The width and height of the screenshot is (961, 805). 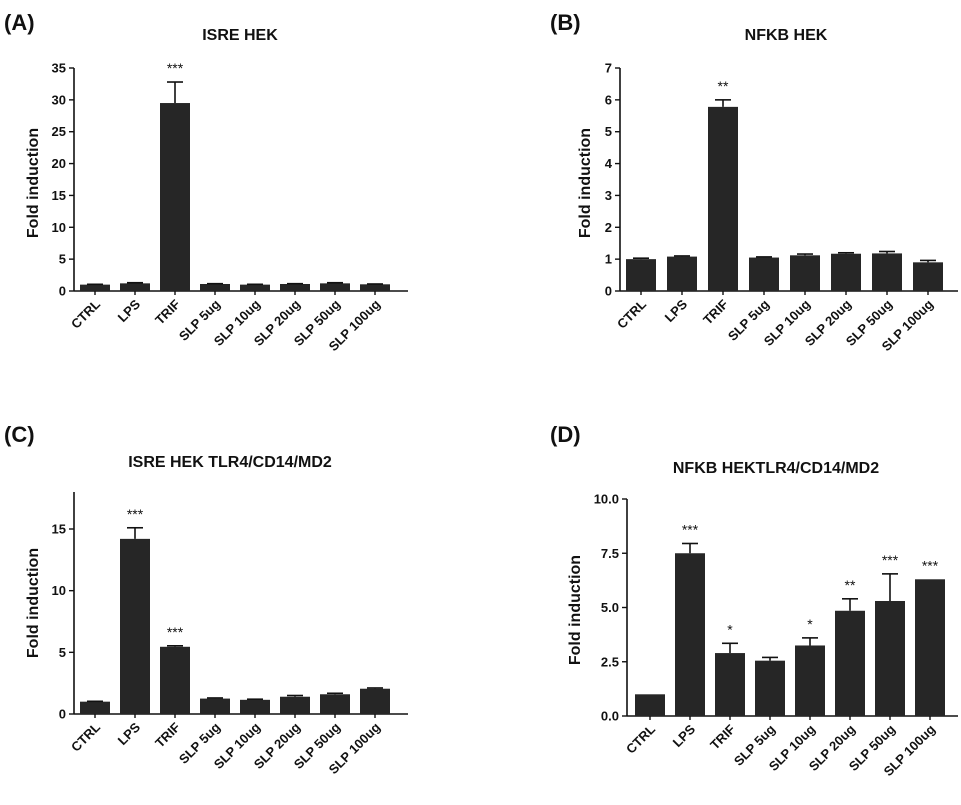 I want to click on chart-title: ISRE HEK, so click(x=240, y=35).